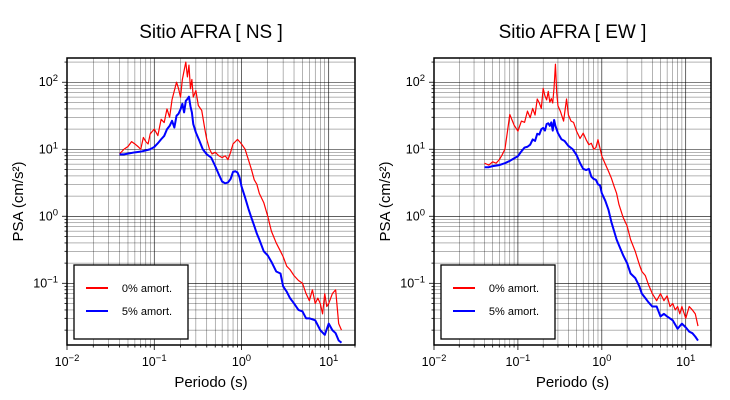 This screenshot has width=730, height=400. What do you see at coordinates (573, 32) in the screenshot?
I see `chart-title: Sitio AFRA [ EW ]` at bounding box center [573, 32].